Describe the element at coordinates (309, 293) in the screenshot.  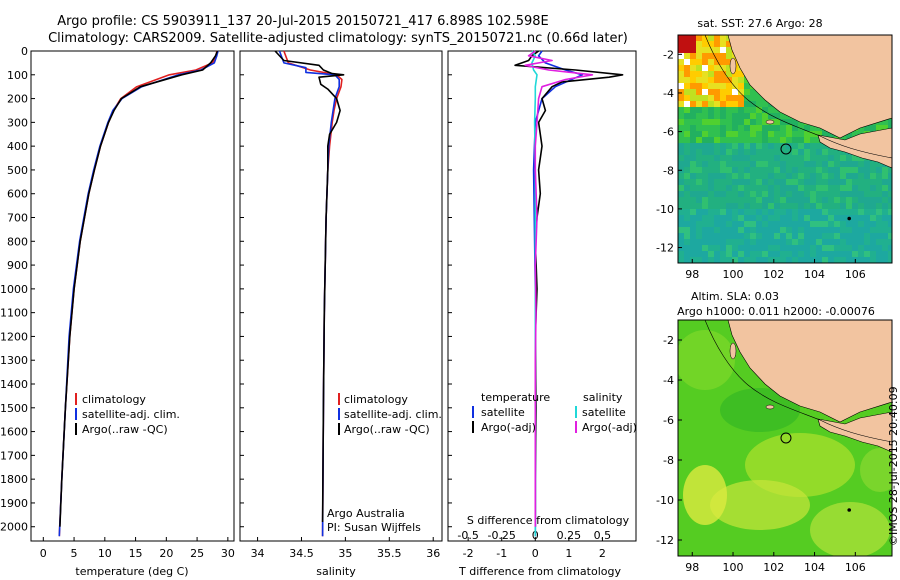
I see `salinity-series` at that location.